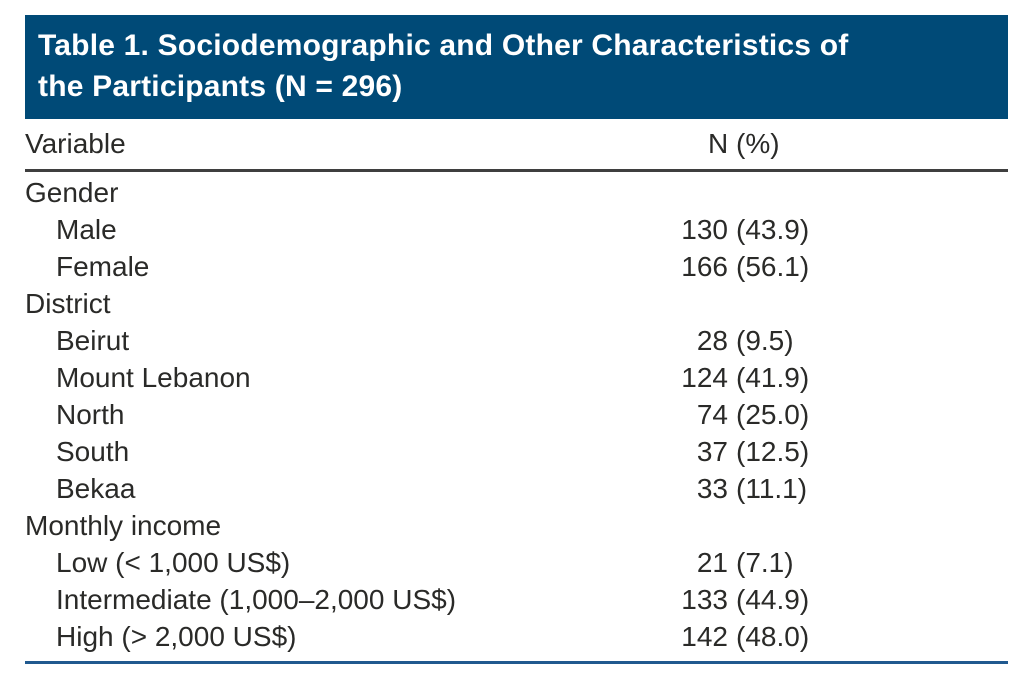 The height and width of the screenshot is (700, 1031). I want to click on row-label: Male, so click(86, 229).